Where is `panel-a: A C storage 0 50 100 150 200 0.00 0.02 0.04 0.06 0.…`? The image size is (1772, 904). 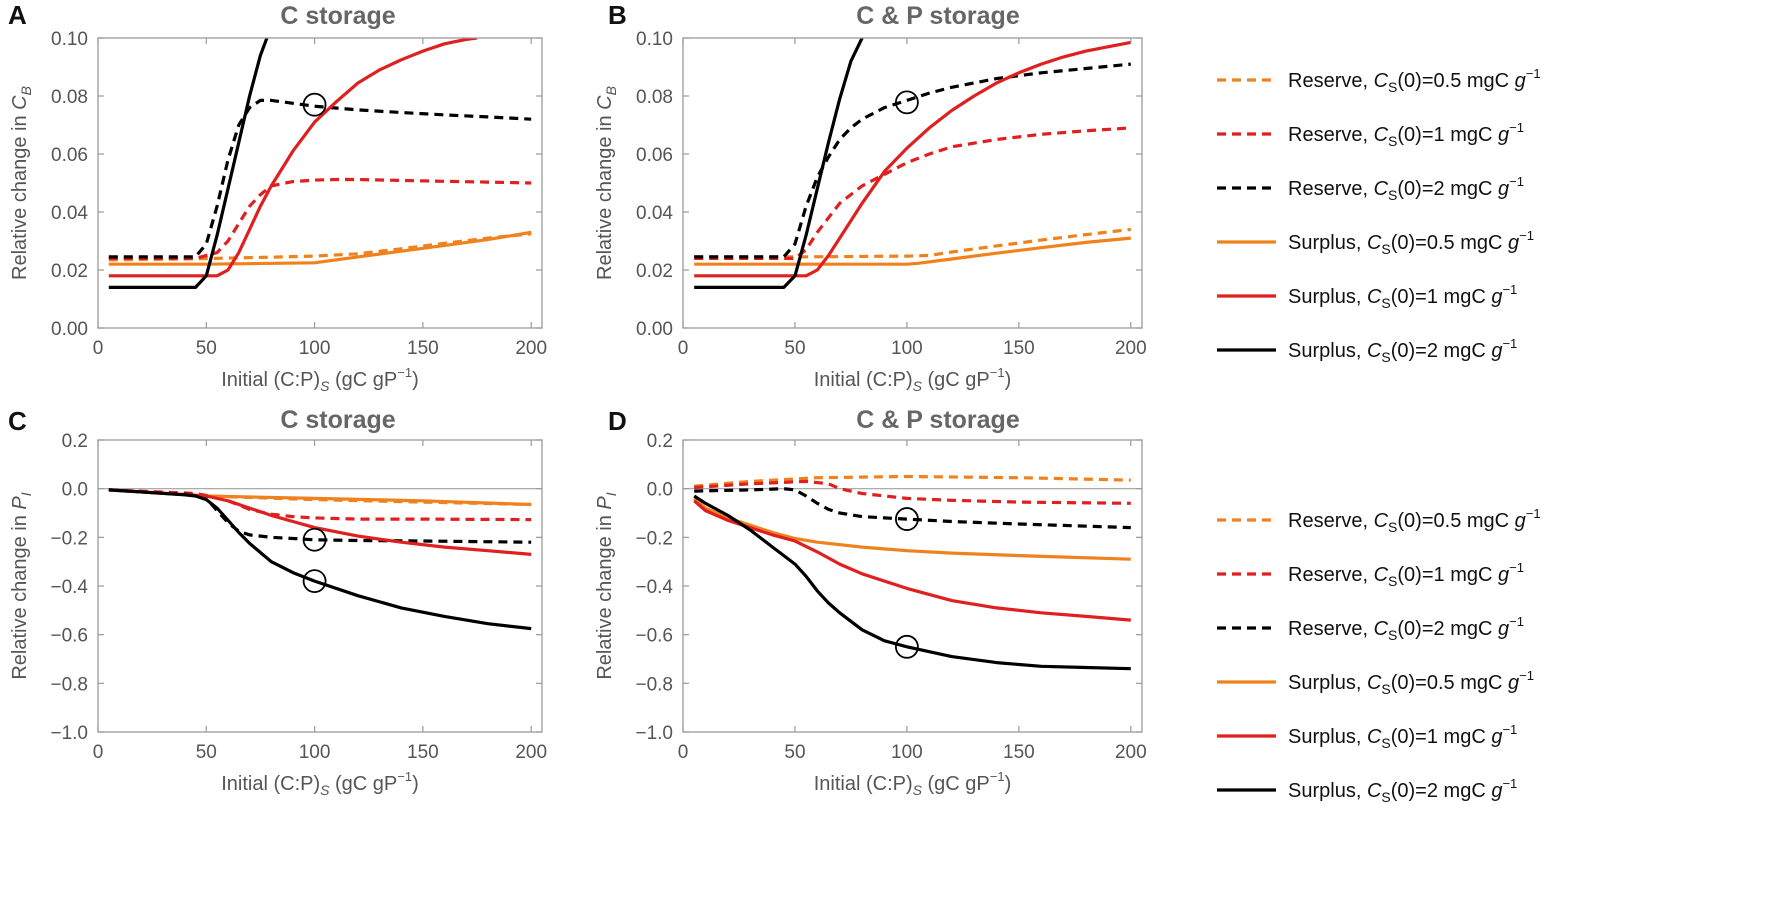
panel-a: A C storage 0 50 100 150 200 0.00 0.02 0.04 0.06 0.… is located at coordinates (277, 197).